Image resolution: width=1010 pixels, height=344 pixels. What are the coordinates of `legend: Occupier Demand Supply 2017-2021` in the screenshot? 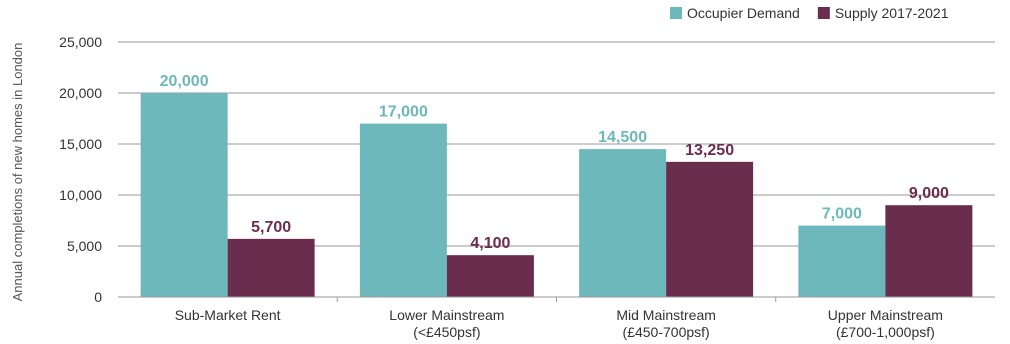 It's located at (809, 13).